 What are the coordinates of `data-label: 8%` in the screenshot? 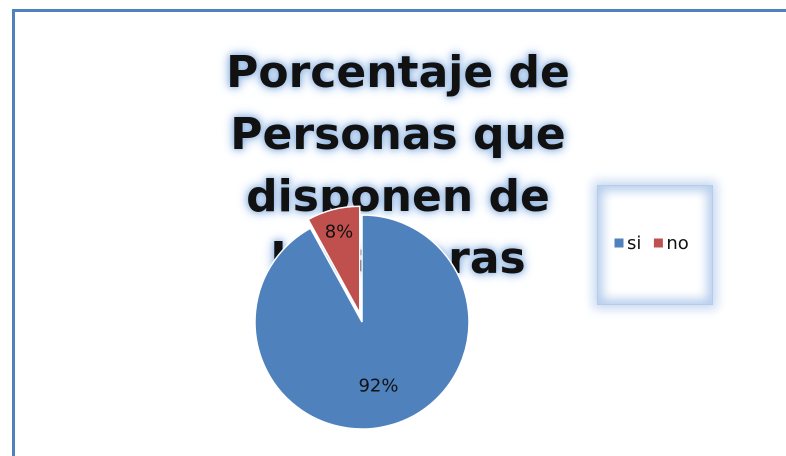 It's located at (339, 231).